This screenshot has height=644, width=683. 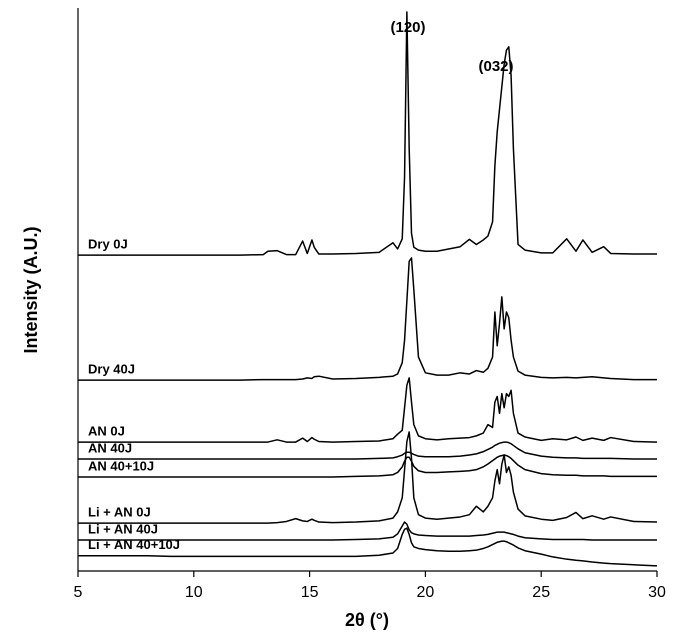 I want to click on y-axis-title: Intensity (A.U.), so click(x=31, y=289).